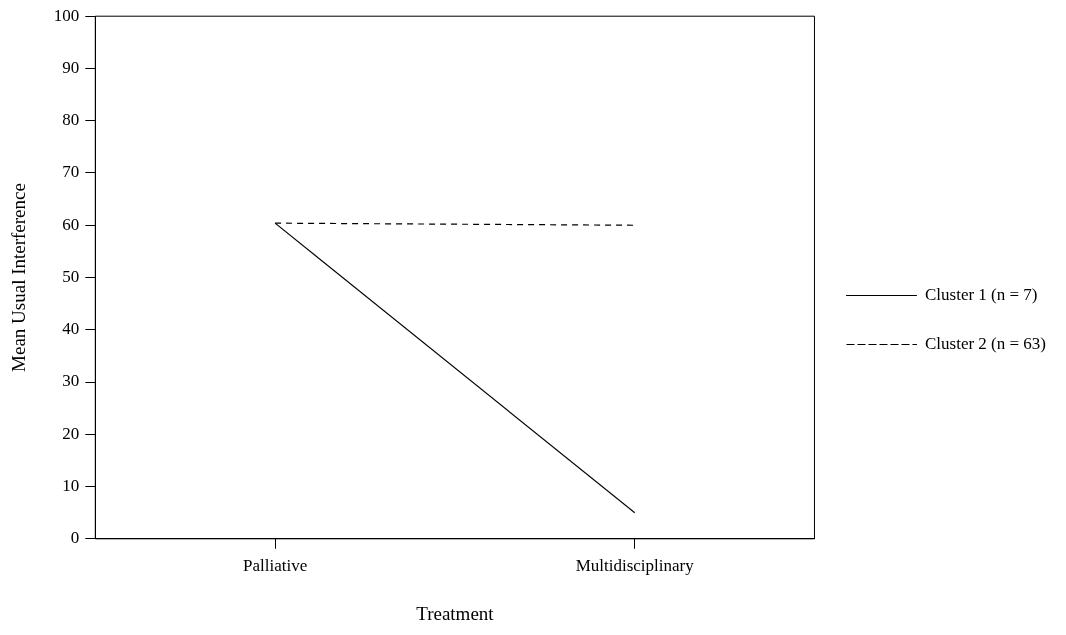  Describe the element at coordinates (275, 566) in the screenshot. I see `x-tick-label: Palliative` at that location.